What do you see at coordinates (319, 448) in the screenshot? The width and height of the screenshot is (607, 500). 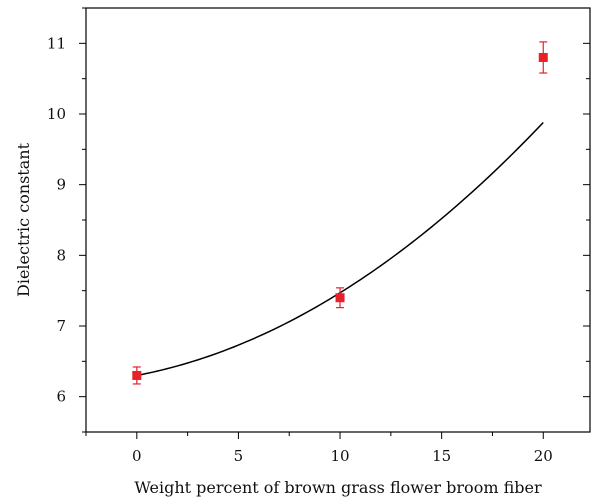 I see `x-axis-ticks: 0 5 10 15 20` at bounding box center [319, 448].